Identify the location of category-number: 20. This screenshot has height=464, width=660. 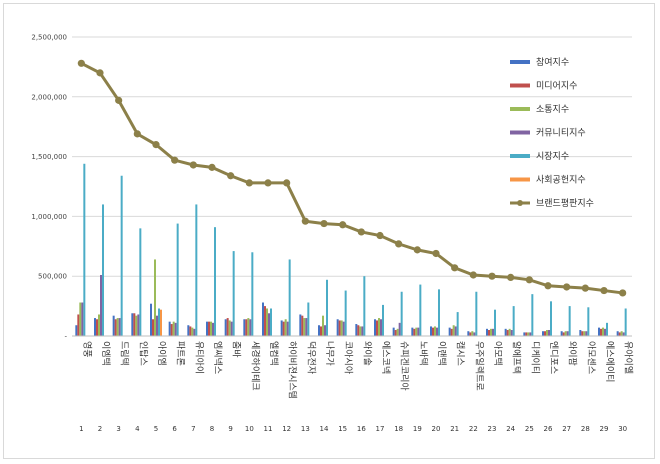
(436, 429).